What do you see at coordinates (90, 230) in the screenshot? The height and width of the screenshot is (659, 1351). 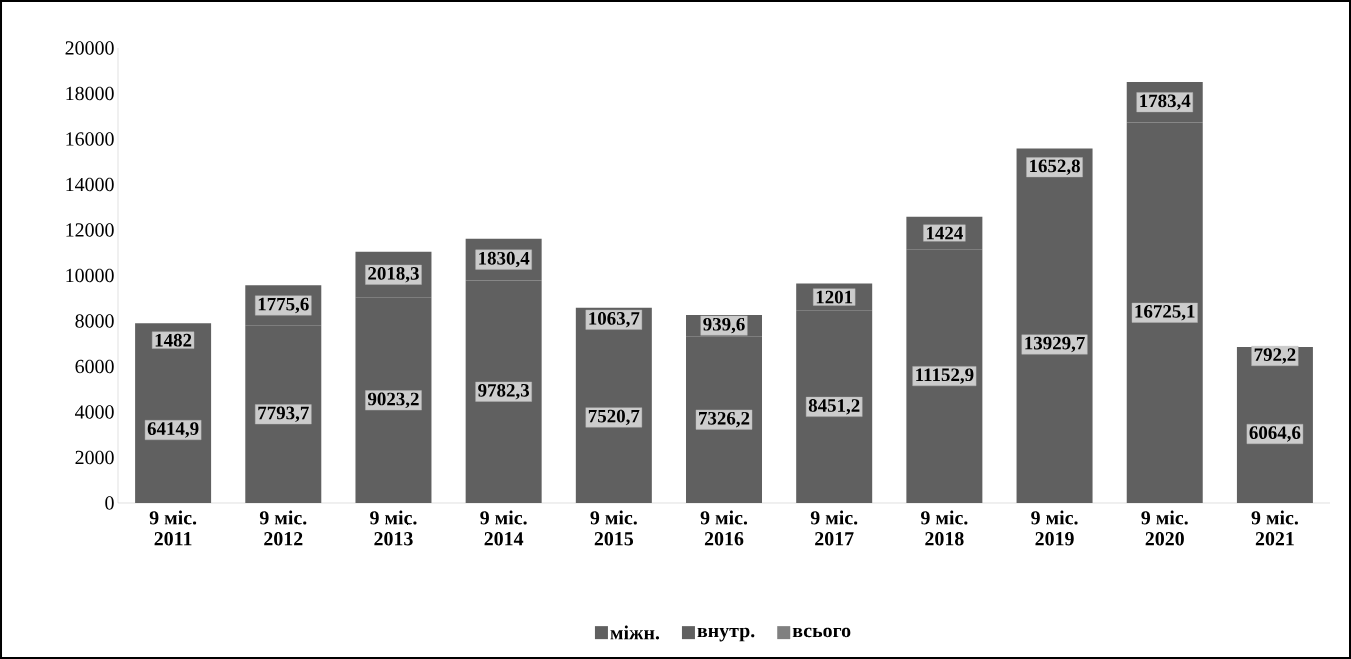 I see `y-tick-label: 12000` at bounding box center [90, 230].